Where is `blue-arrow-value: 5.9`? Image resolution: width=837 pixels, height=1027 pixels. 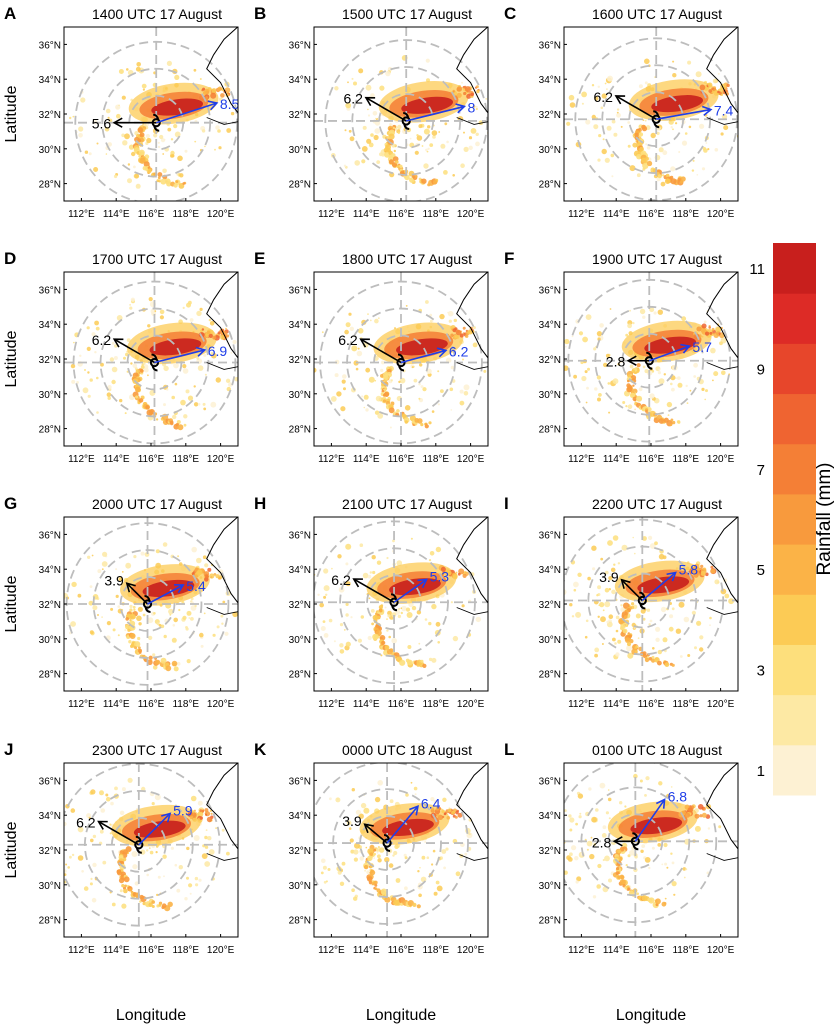
blue-arrow-value: 5.9 is located at coordinates (183, 810).